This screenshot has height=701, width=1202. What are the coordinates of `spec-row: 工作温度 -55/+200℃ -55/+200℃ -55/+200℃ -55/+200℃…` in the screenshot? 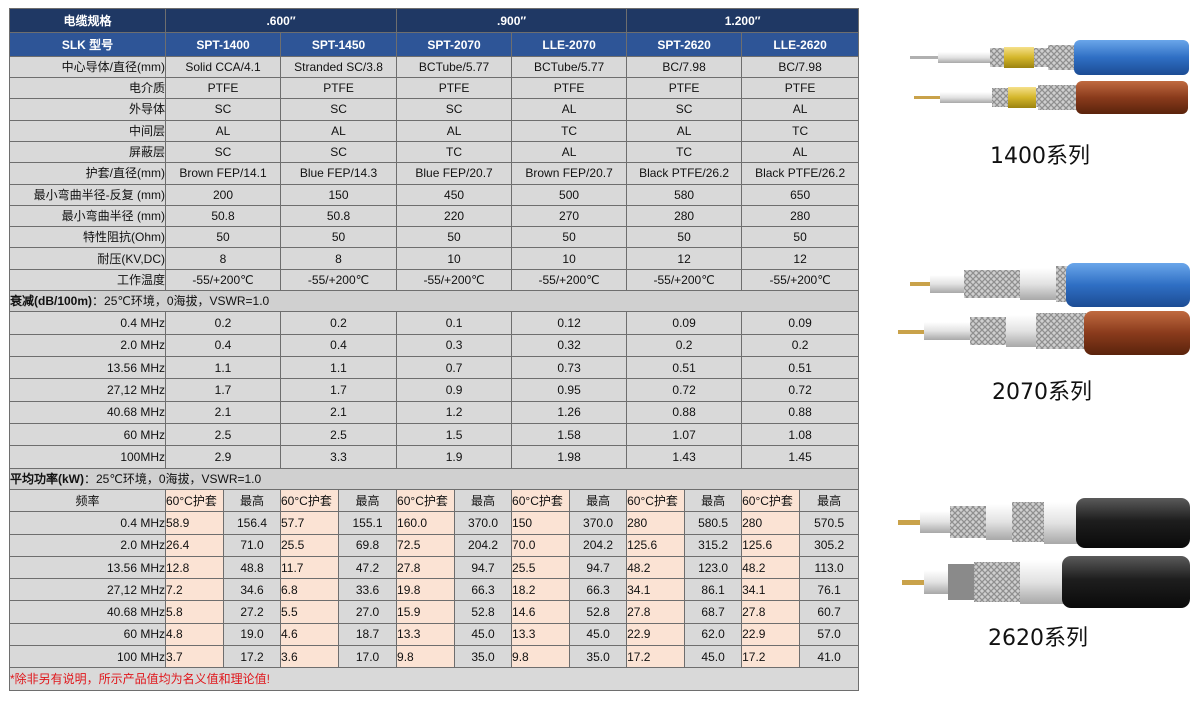 It's located at (434, 280).